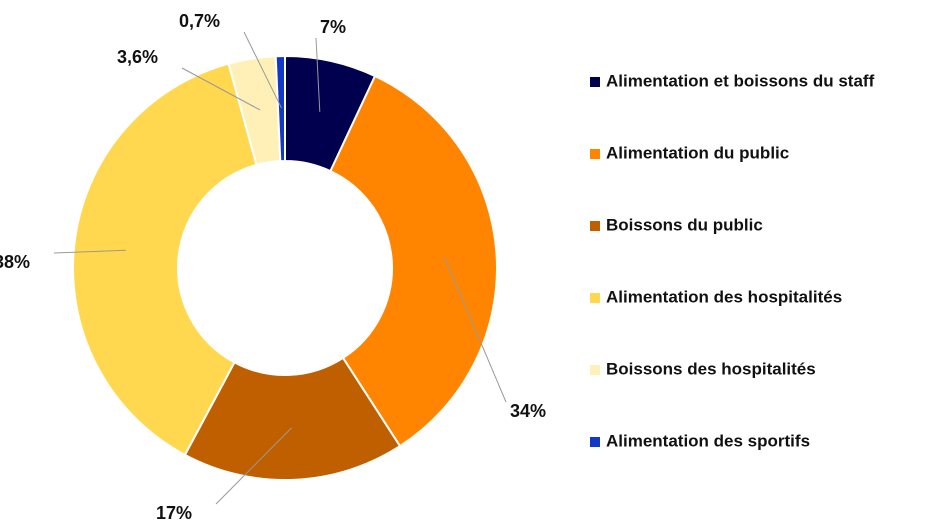 The width and height of the screenshot is (942, 523). I want to click on data-label: 0,7%, so click(199, 21).